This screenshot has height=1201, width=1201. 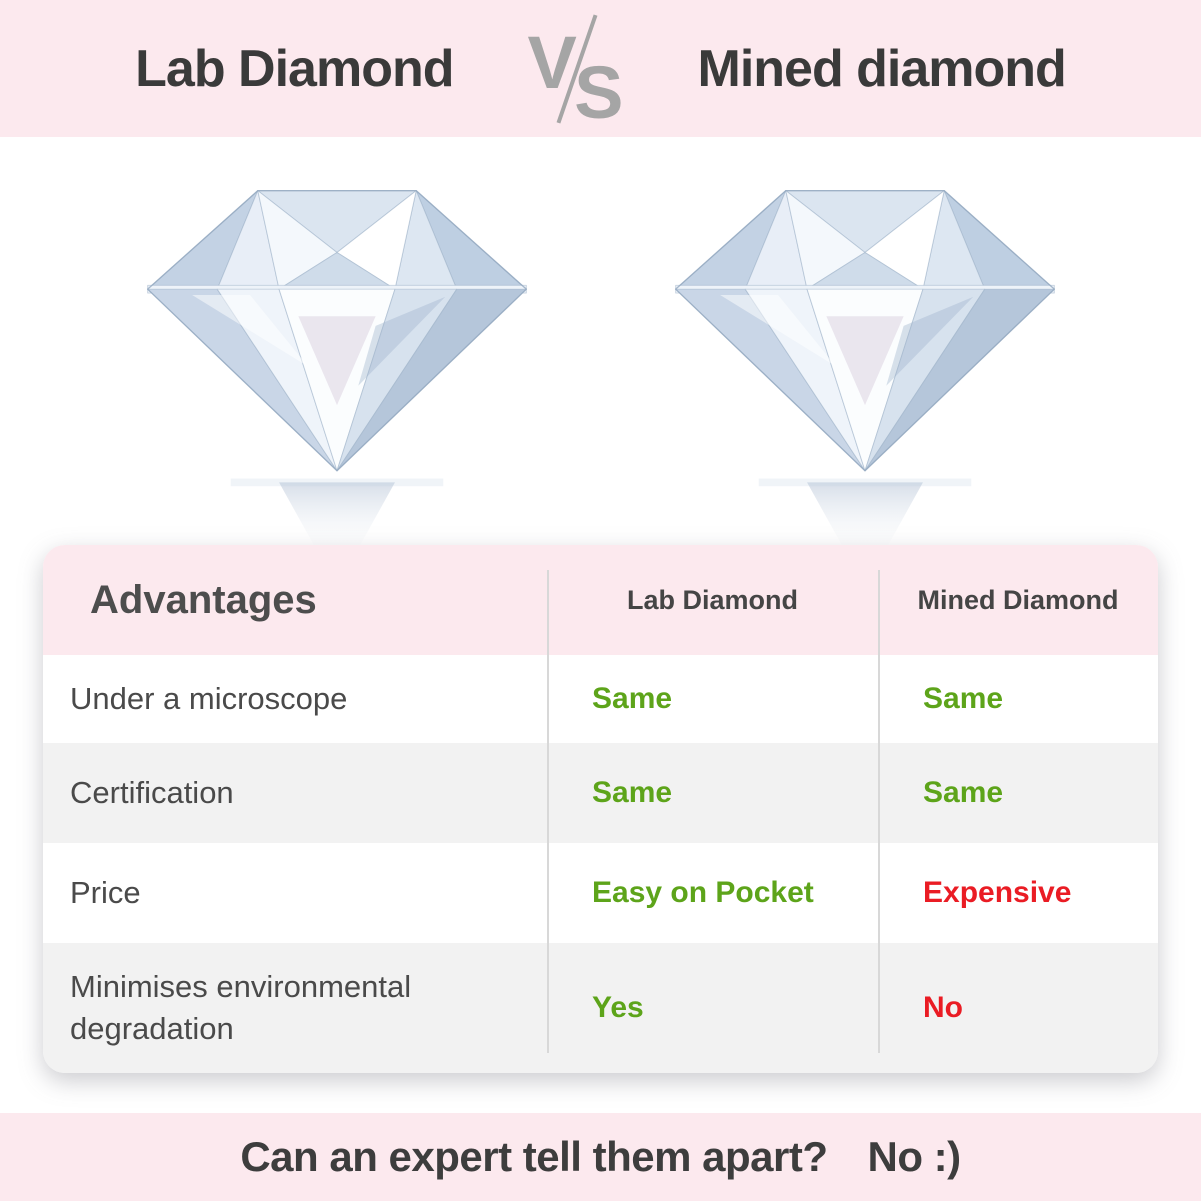 I want to click on lab-value: Yes, so click(x=618, y=1007).